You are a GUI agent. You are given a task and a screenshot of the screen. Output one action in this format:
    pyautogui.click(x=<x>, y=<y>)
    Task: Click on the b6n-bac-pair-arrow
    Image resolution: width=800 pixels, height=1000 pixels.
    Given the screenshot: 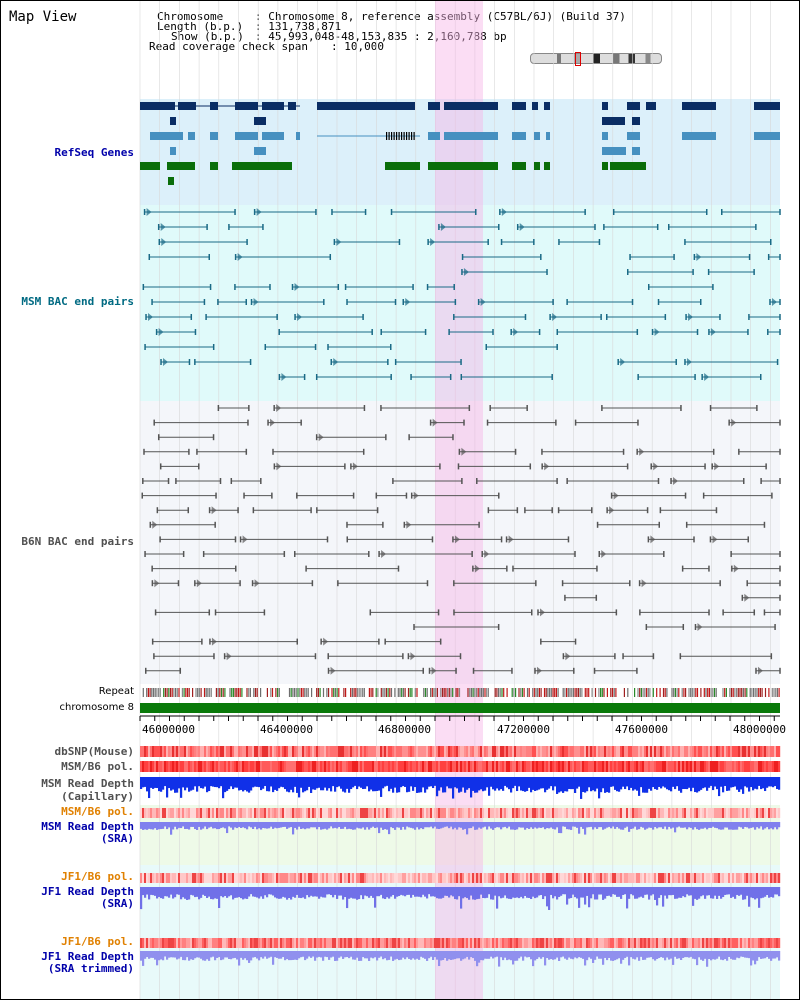 What is the action you would take?
    pyautogui.click(x=653, y=539)
    